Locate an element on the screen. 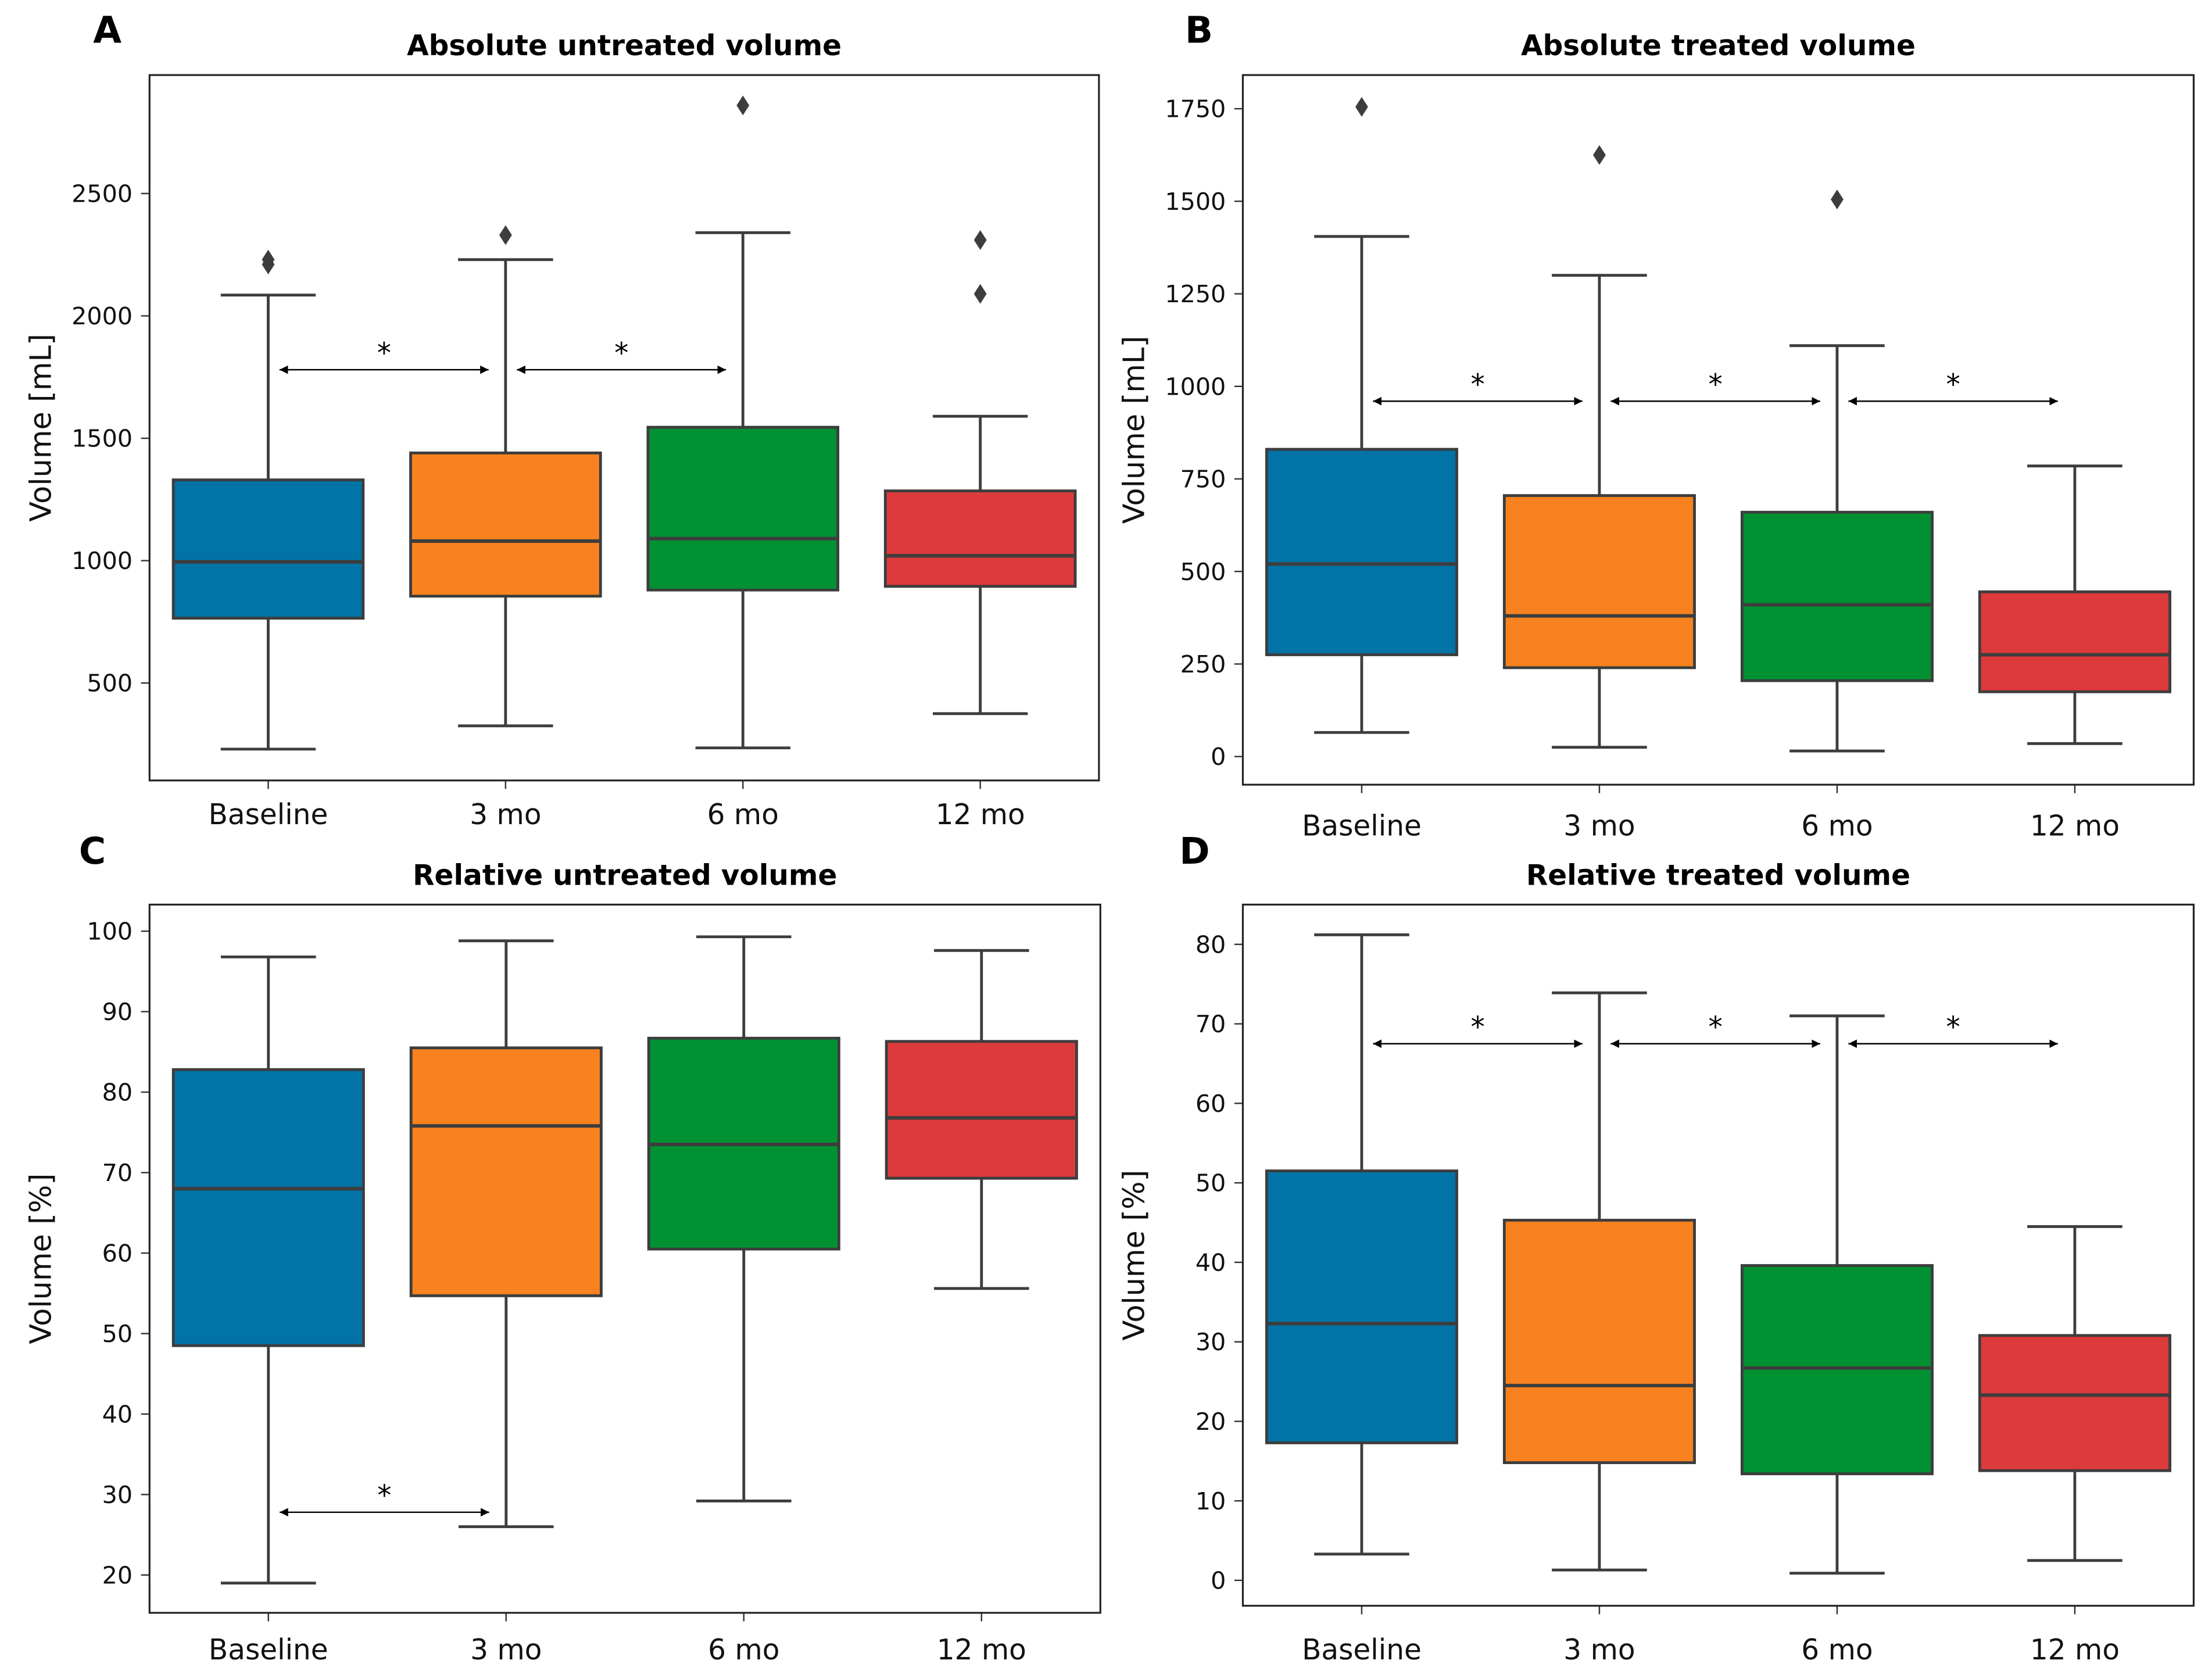 This screenshot has width=2212, height=1678. chart-title: Absolute treated volume is located at coordinates (1718, 46).